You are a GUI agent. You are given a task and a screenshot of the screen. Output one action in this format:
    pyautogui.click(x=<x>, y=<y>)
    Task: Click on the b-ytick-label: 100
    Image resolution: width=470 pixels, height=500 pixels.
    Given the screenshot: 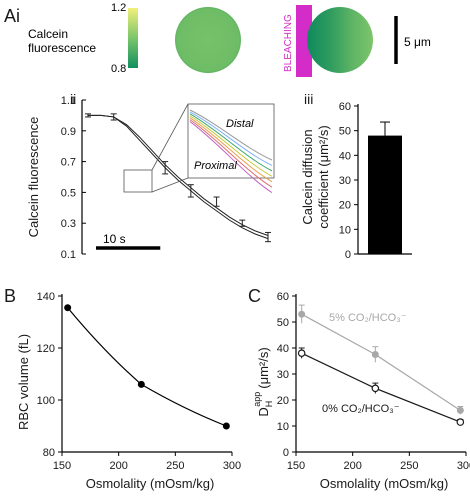 What is the action you would take?
    pyautogui.click(x=46, y=401)
    